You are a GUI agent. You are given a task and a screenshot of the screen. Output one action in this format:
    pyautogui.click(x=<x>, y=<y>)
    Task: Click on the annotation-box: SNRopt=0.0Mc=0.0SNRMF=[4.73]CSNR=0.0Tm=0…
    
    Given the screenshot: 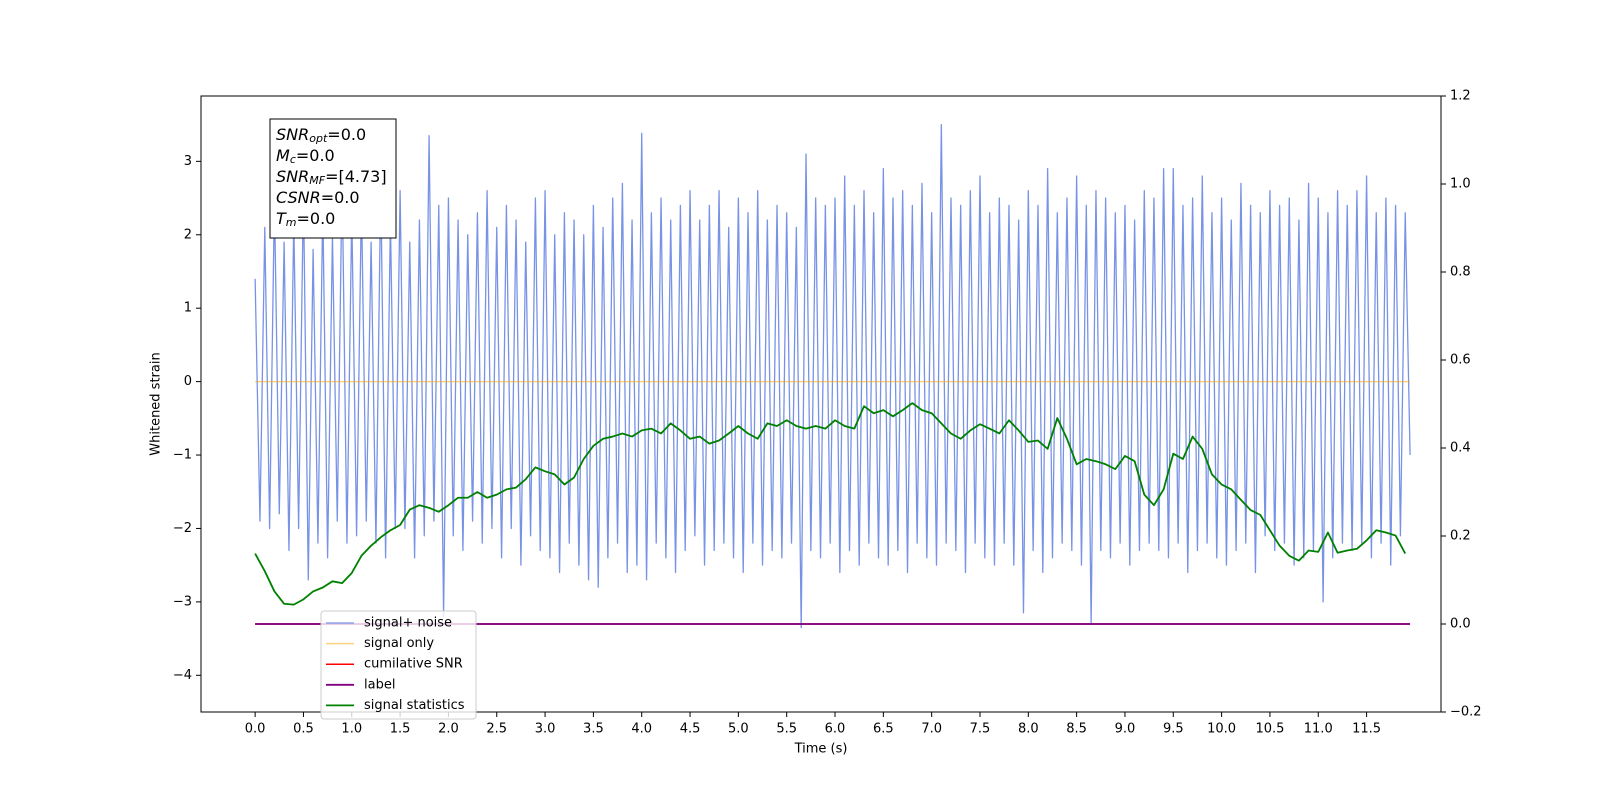 What is the action you would take?
    pyautogui.click(x=333, y=178)
    